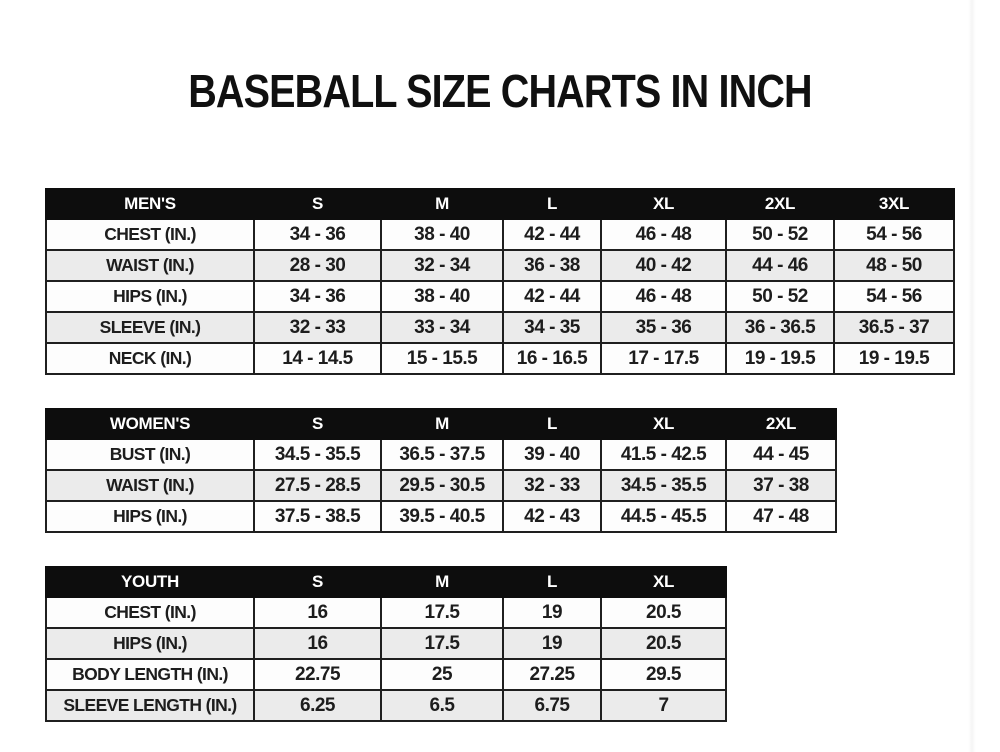 The width and height of the screenshot is (1000, 752). What do you see at coordinates (317, 424) in the screenshot?
I see `womens-size-column-header: S` at bounding box center [317, 424].